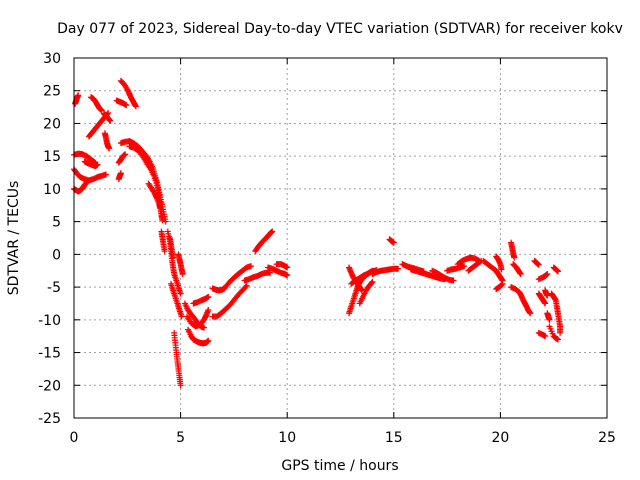  What do you see at coordinates (394, 438) in the screenshot?
I see `x-tick-label: 15` at bounding box center [394, 438].